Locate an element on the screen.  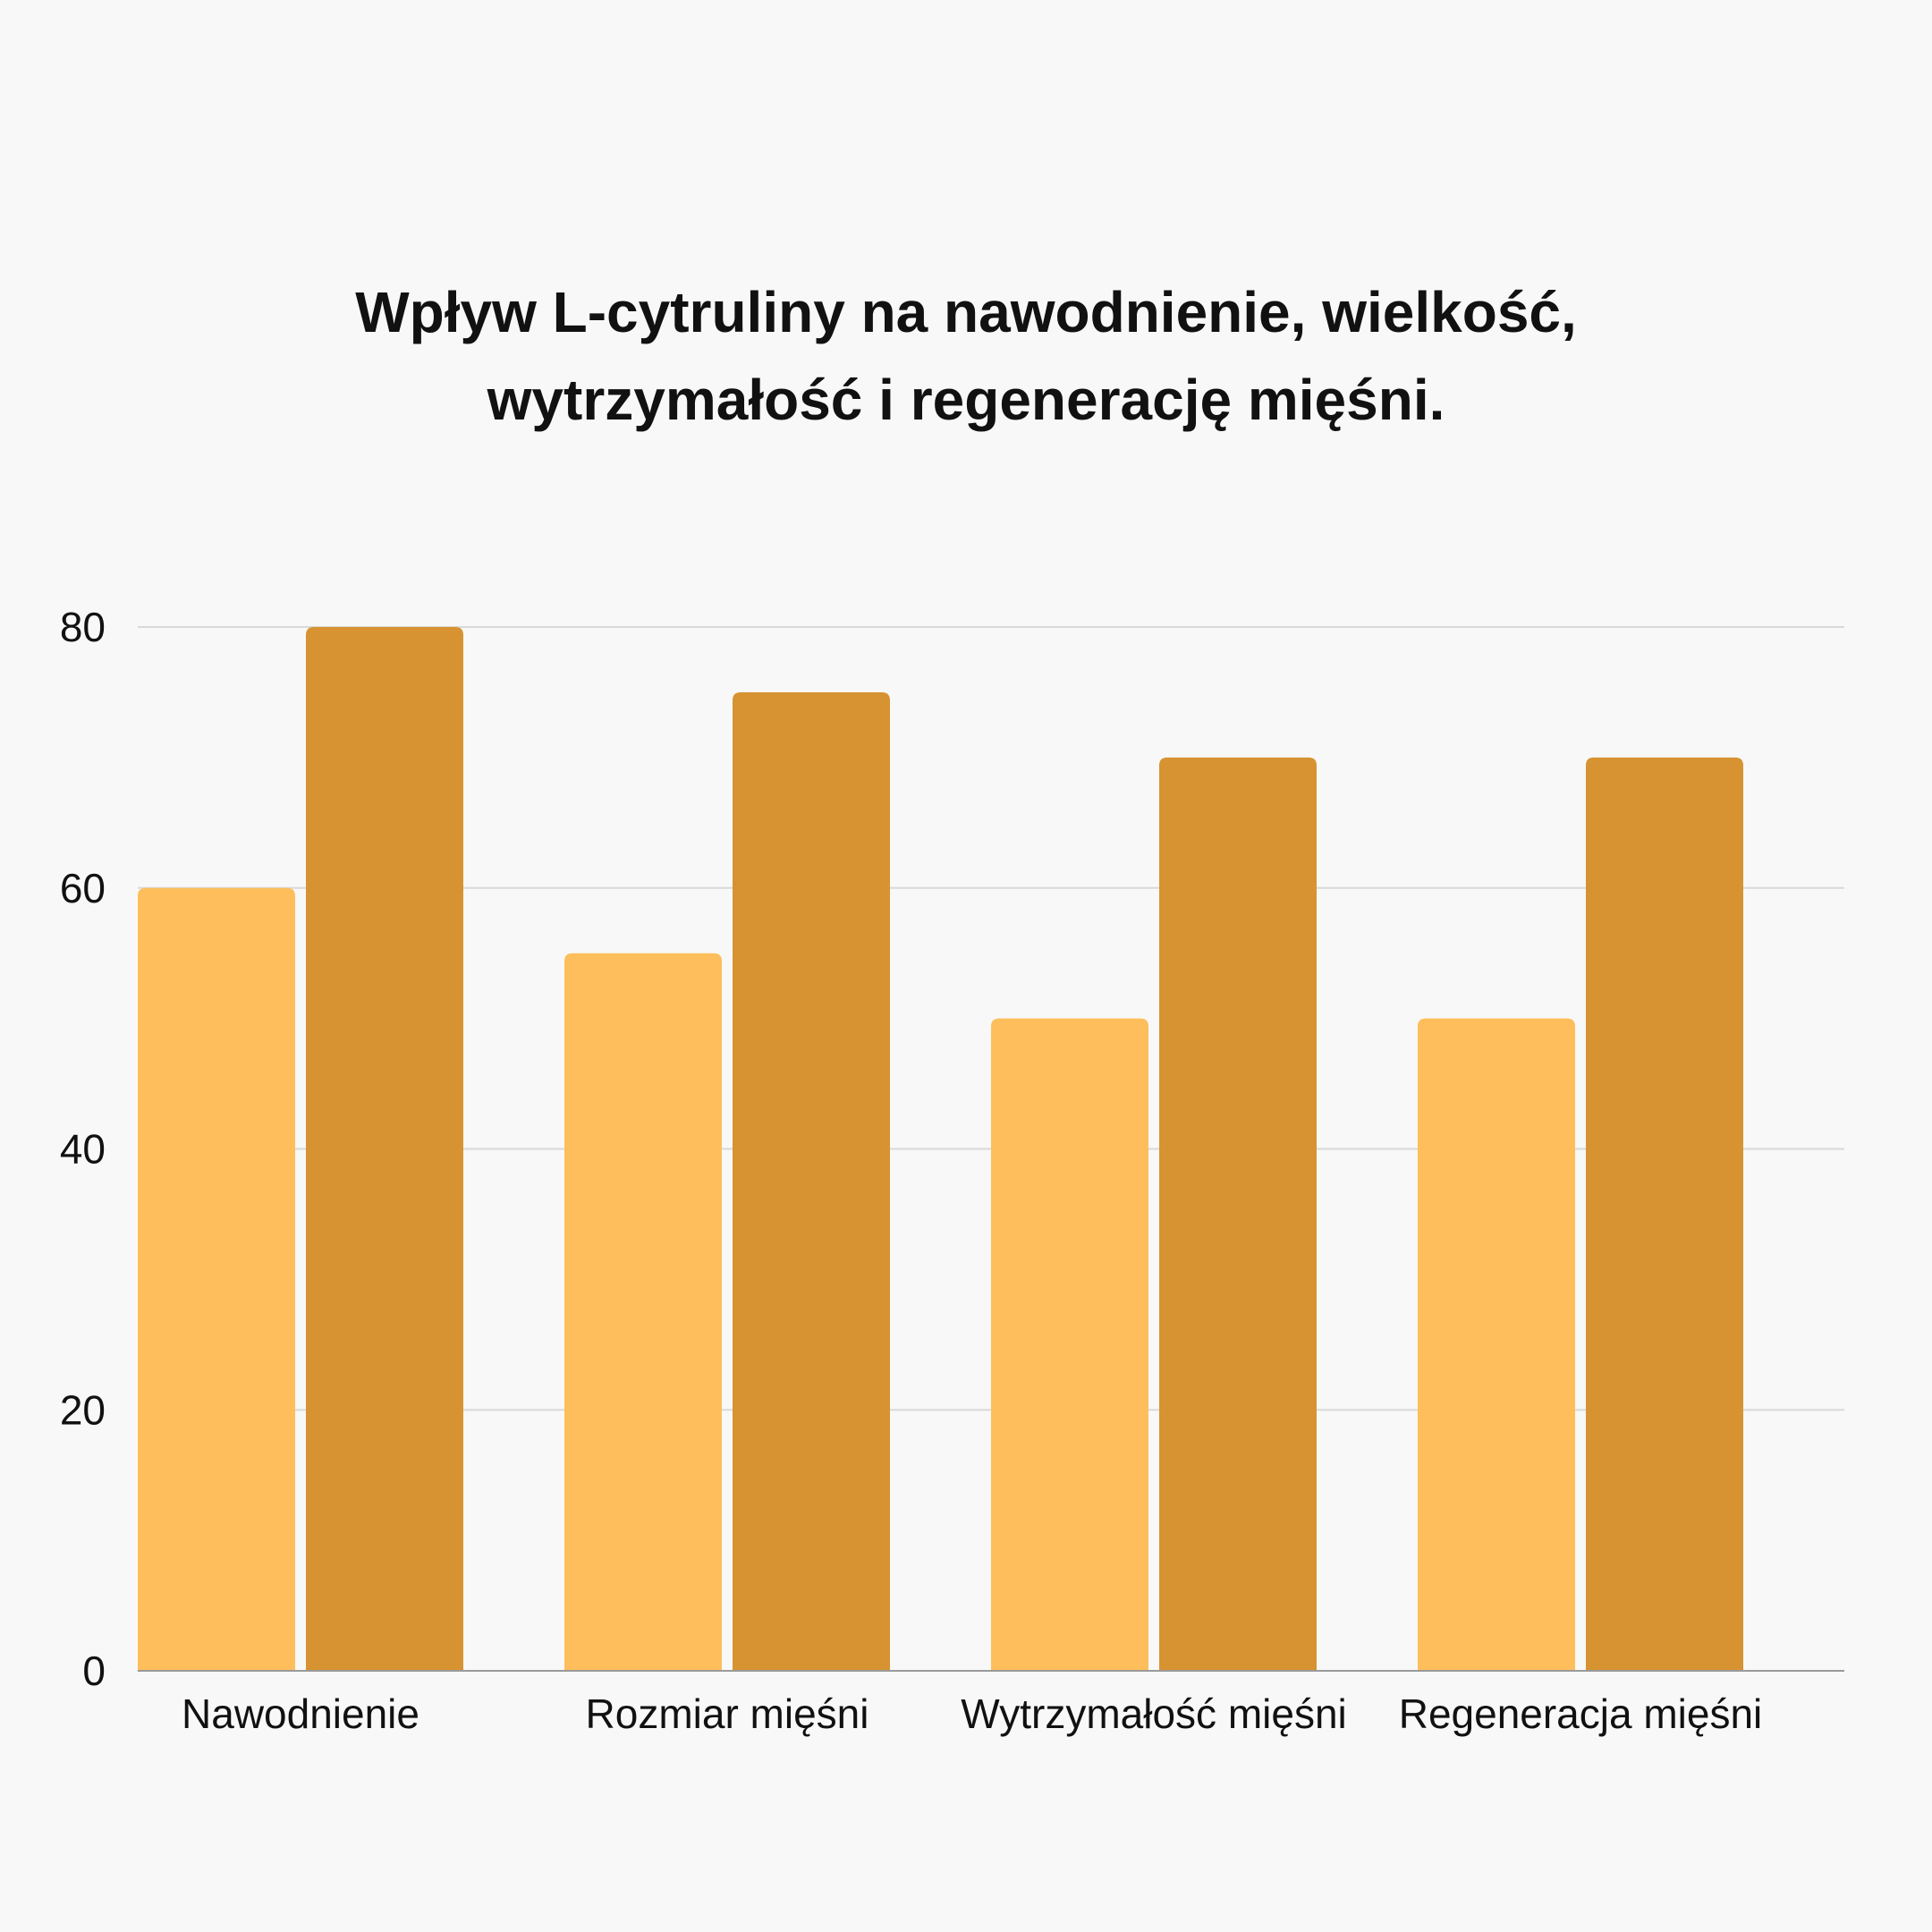
x-category-label: Nawodnienie is located at coordinates (300, 1713).